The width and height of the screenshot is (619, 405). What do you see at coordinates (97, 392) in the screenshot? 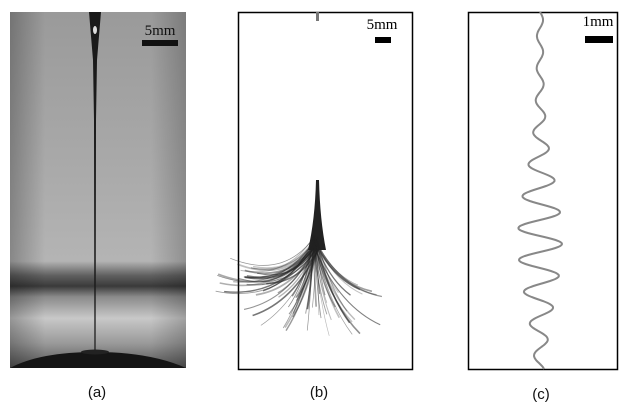
I see `caption: (a)` at bounding box center [97, 392].